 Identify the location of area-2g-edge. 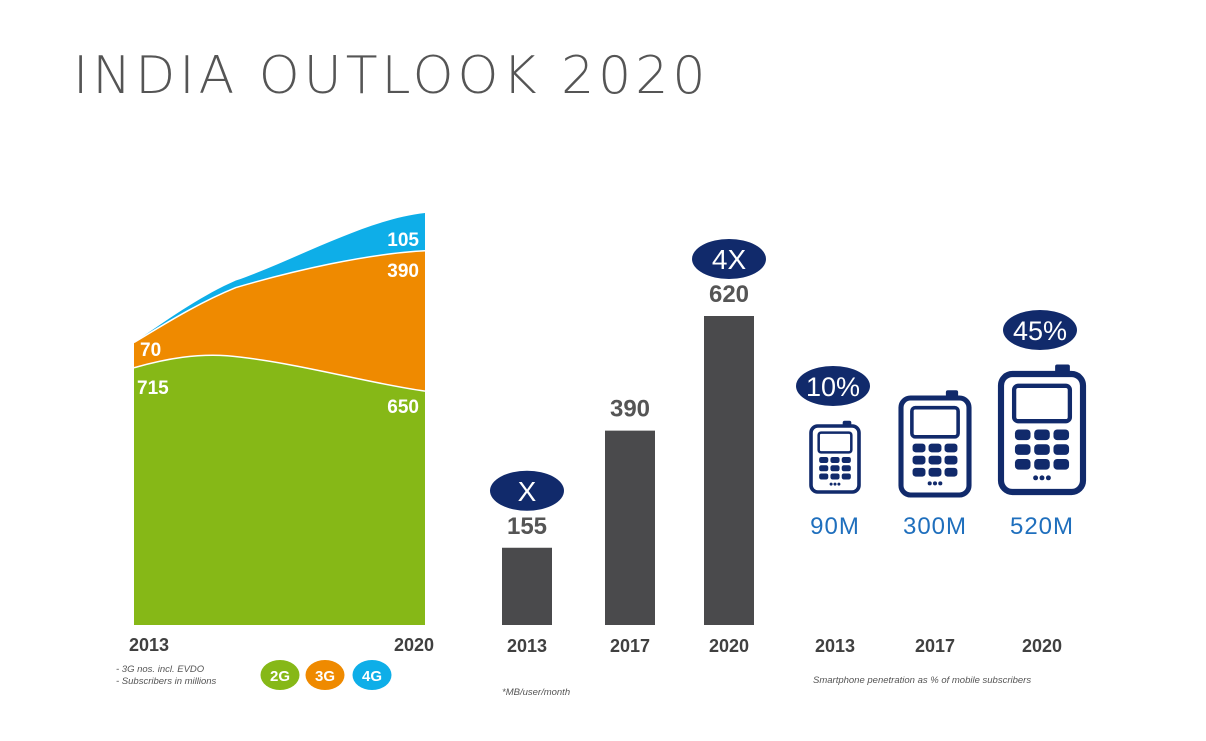
(279, 373).